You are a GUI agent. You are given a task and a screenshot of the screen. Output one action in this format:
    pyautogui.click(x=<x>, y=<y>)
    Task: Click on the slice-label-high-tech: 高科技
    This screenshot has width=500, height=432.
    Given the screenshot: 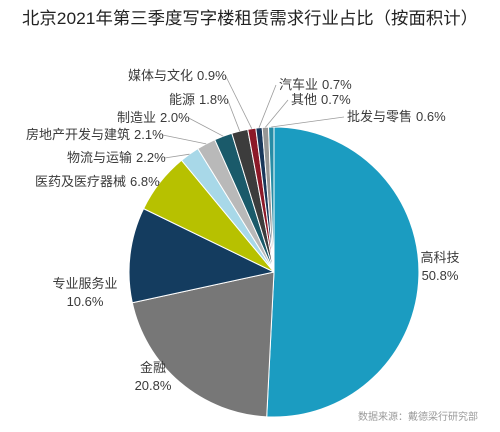 What is the action you would take?
    pyautogui.click(x=439, y=257)
    